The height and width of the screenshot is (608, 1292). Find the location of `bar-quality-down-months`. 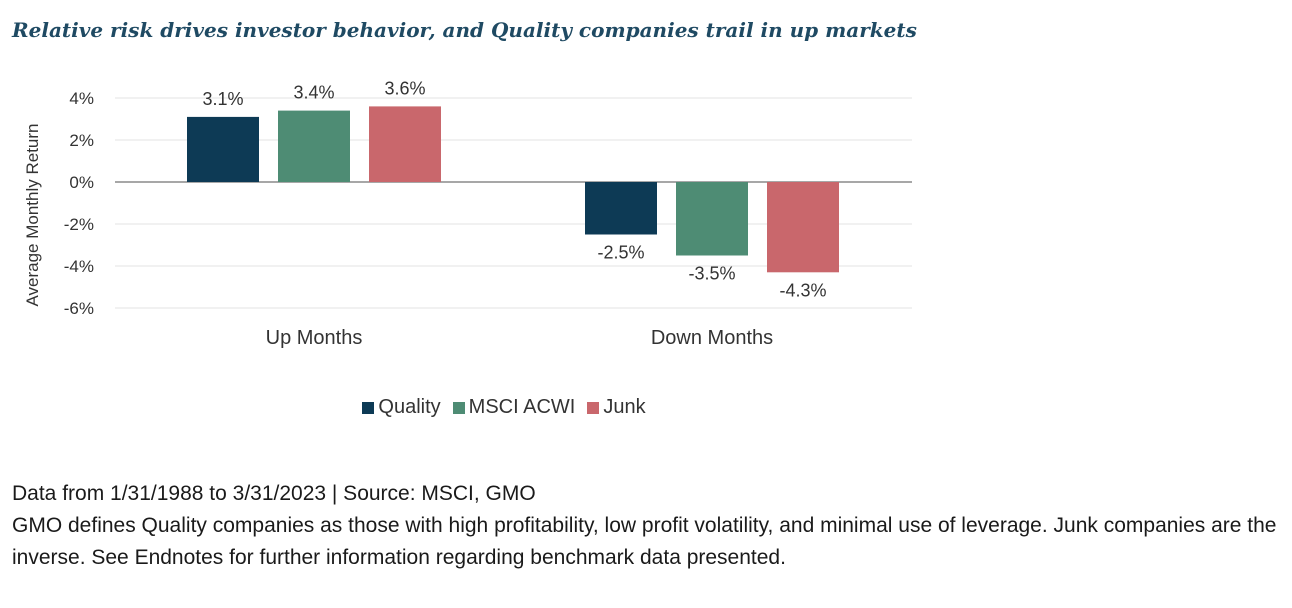

bar-quality-down-months is located at coordinates (621, 208).